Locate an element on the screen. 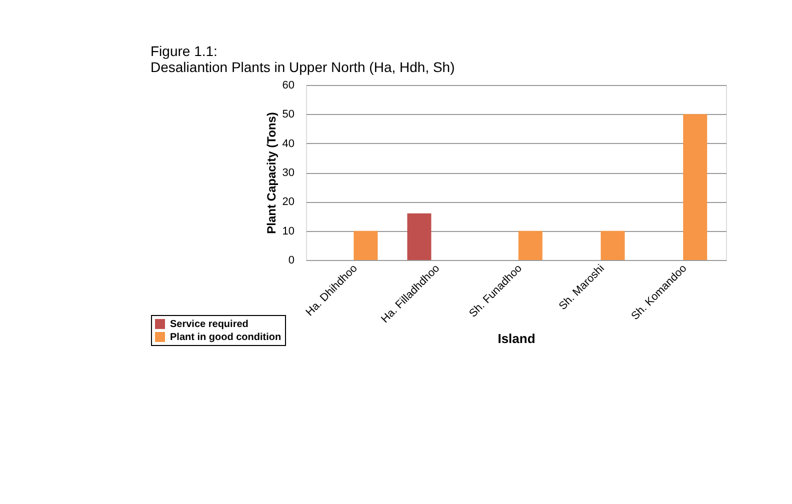 The height and width of the screenshot is (504, 792). text: Desaliantion Plants in Upper North (Ha, Hdh, Sh) is located at coordinates (302, 67).